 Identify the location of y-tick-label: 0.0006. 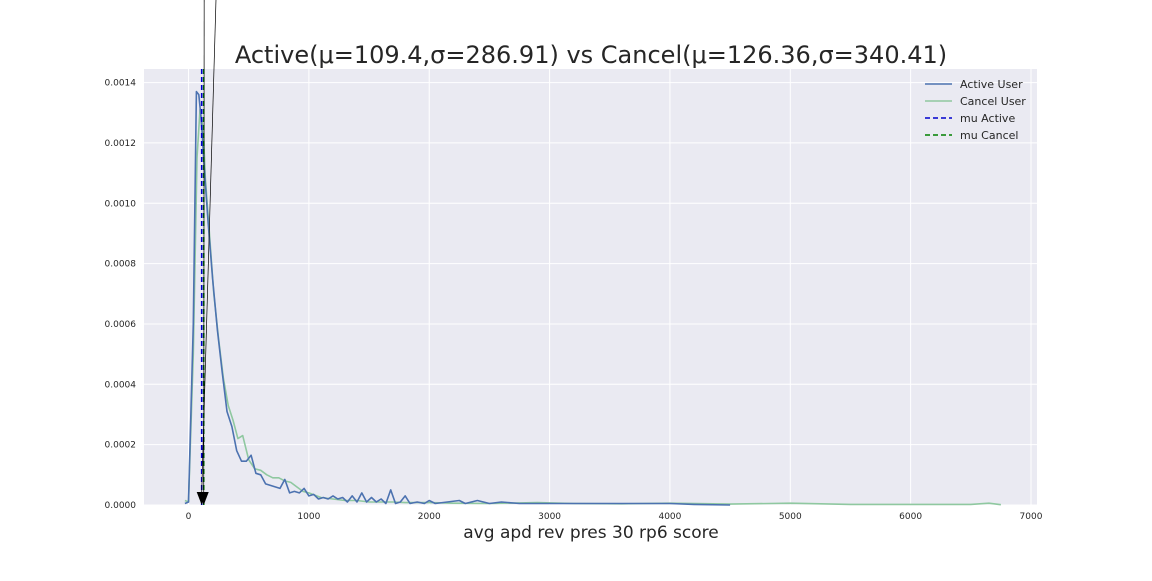
(121, 325).